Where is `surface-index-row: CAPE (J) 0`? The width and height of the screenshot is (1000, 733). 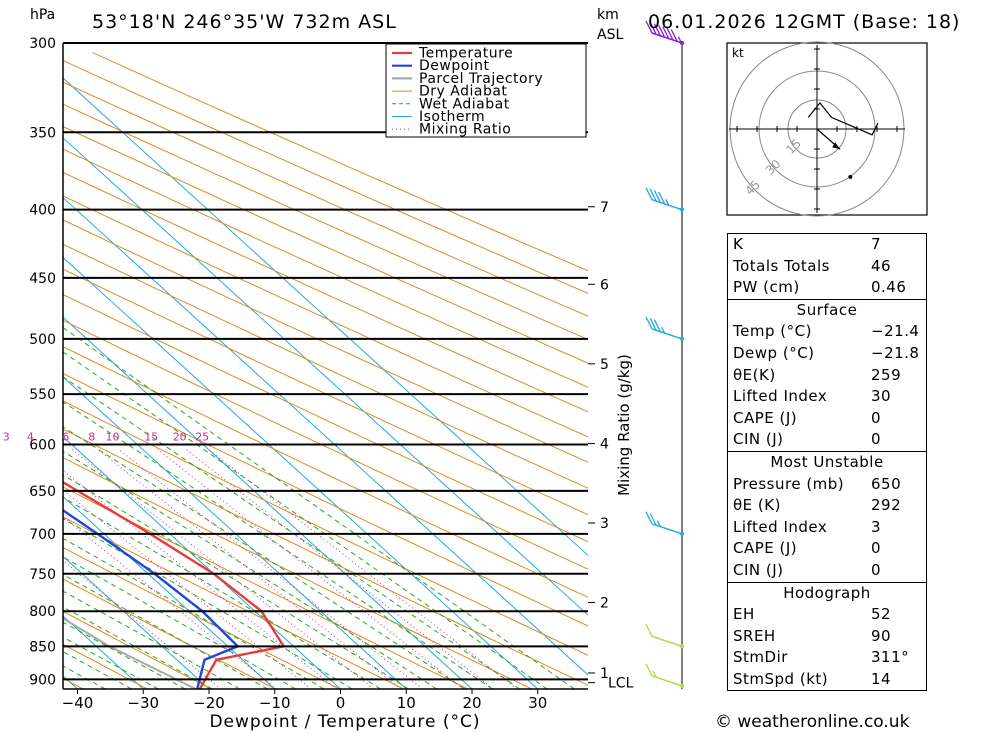 surface-index-row: CAPE (J) 0 is located at coordinates (827, 419).